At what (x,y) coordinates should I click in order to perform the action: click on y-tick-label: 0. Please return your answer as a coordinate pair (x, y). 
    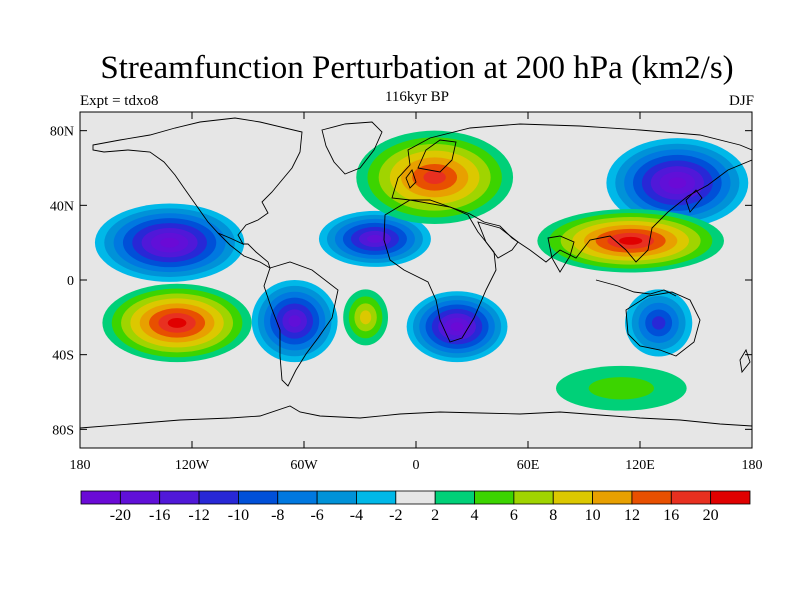
    Looking at the image, I should click on (70, 281).